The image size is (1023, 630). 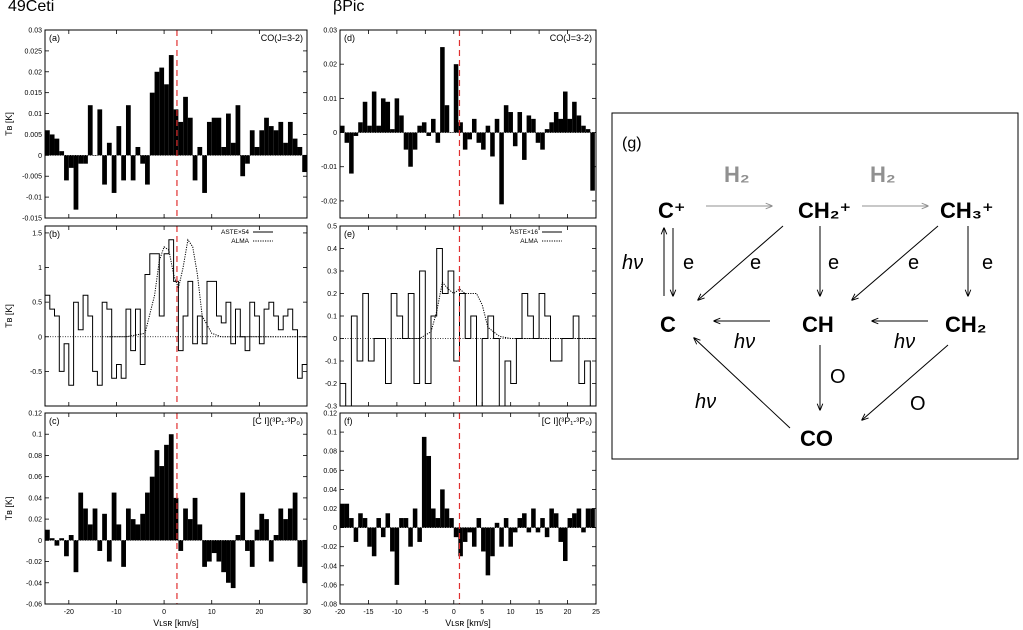 What do you see at coordinates (967, 210) in the screenshot?
I see `species-ch3-plus: CH₃⁺` at bounding box center [967, 210].